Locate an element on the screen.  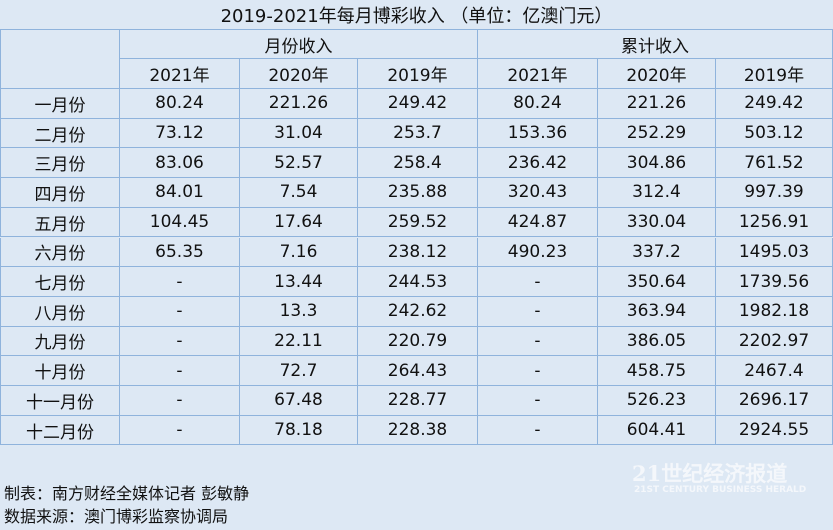
row-header: 十月份 is located at coordinates (60, 371).